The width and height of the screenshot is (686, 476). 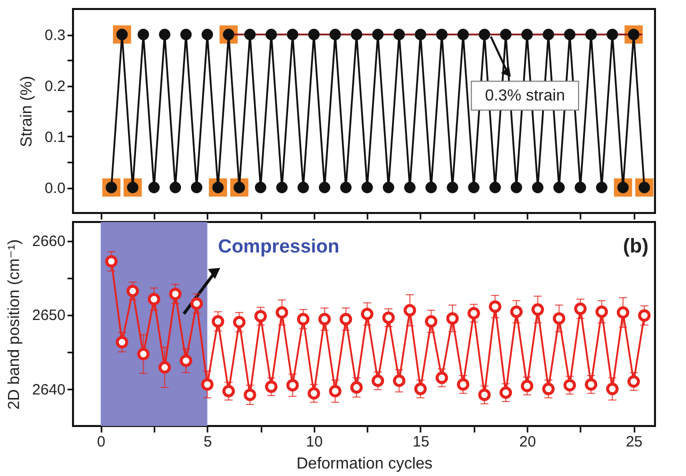 I want to click on x-axis-title: Deformation cycles, so click(x=364, y=464).